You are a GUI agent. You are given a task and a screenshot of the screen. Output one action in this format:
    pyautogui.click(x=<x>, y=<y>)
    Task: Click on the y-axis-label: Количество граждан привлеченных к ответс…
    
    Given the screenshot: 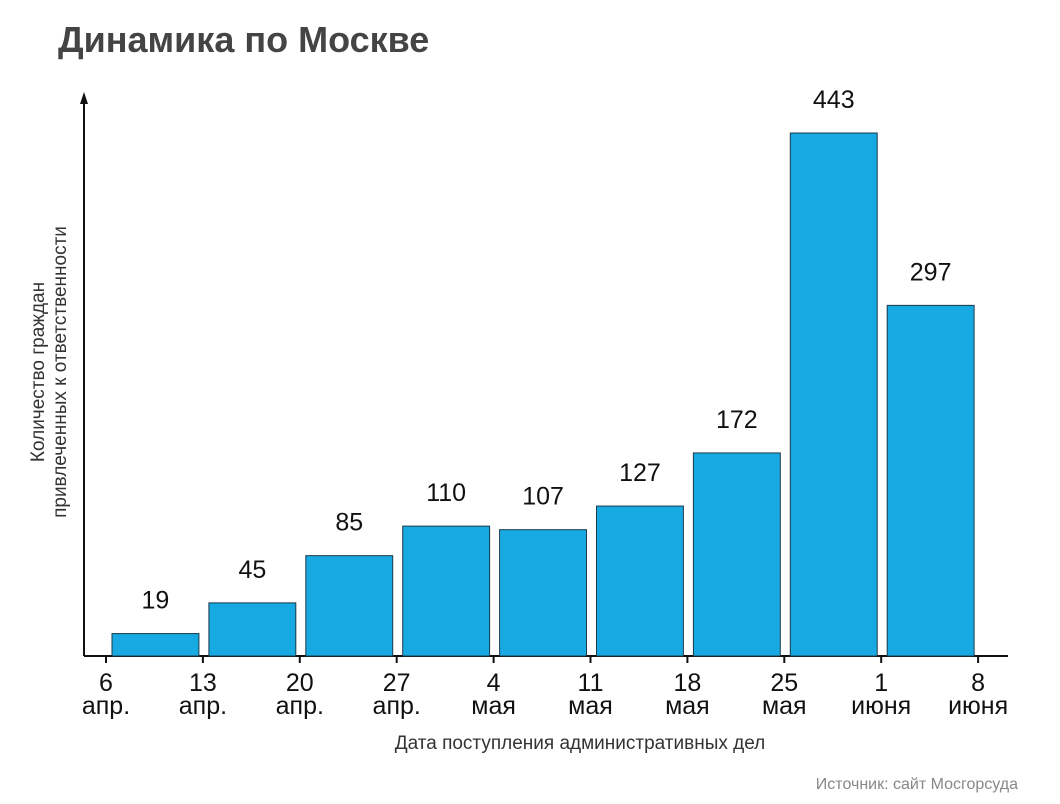 What is the action you would take?
    pyautogui.click(x=49, y=372)
    